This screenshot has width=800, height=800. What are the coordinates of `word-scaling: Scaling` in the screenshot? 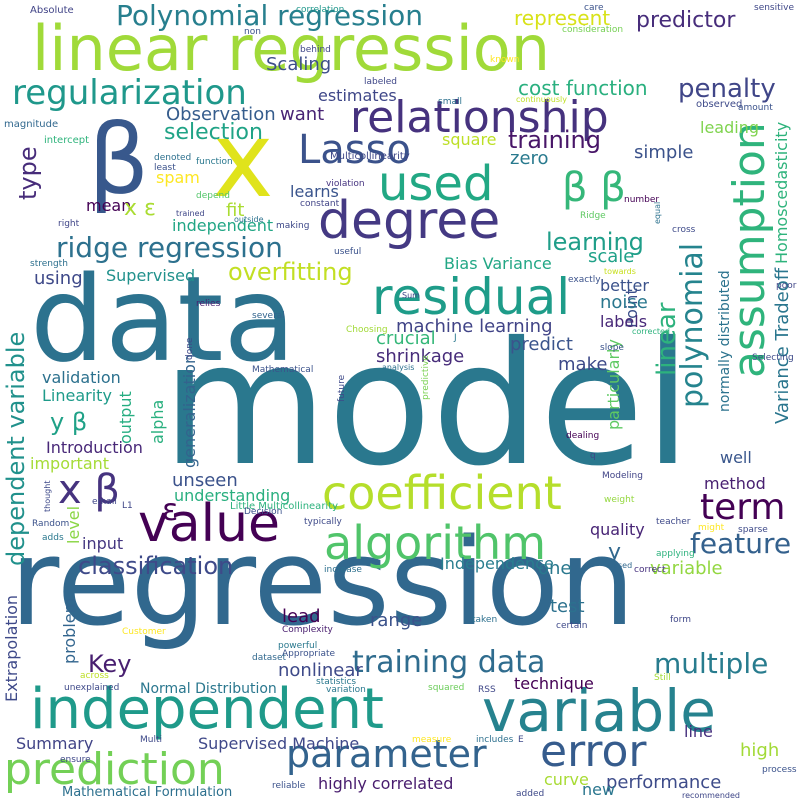 It's located at (299, 64).